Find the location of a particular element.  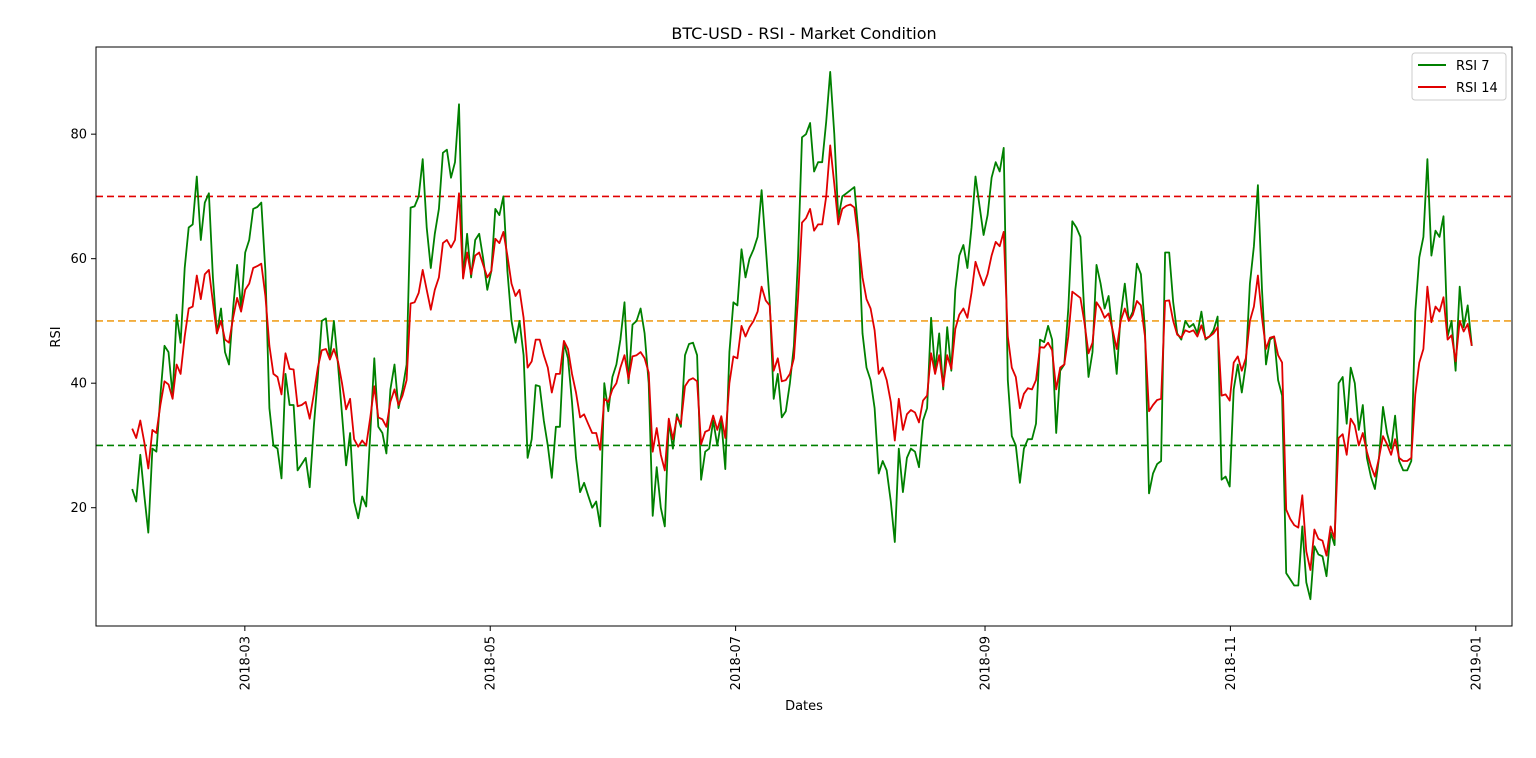

y-axis-ticks: 20 40 60 80 is located at coordinates (83, 322).